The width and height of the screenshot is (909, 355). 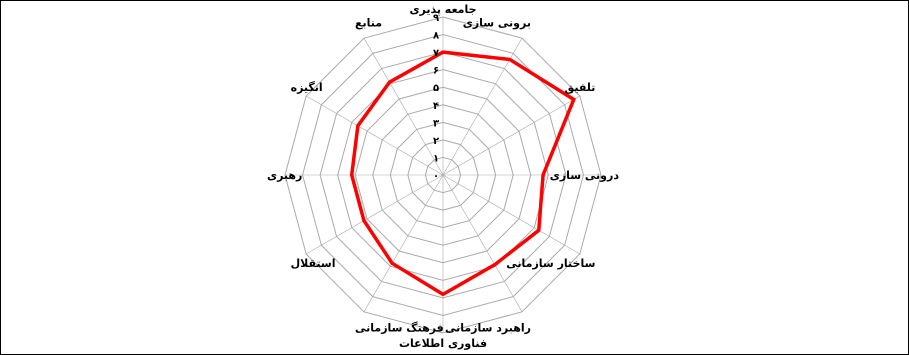 What do you see at coordinates (368, 23) in the screenshot?
I see `axis-label-11: منابع` at bounding box center [368, 23].